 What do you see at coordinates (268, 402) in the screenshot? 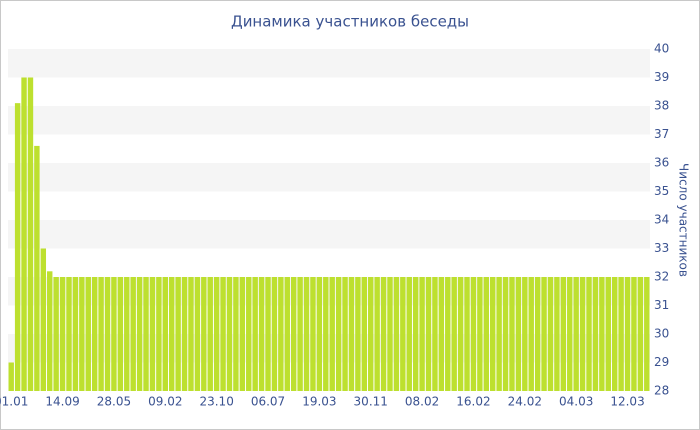
I see `x-tick-label: 06.07` at bounding box center [268, 402].